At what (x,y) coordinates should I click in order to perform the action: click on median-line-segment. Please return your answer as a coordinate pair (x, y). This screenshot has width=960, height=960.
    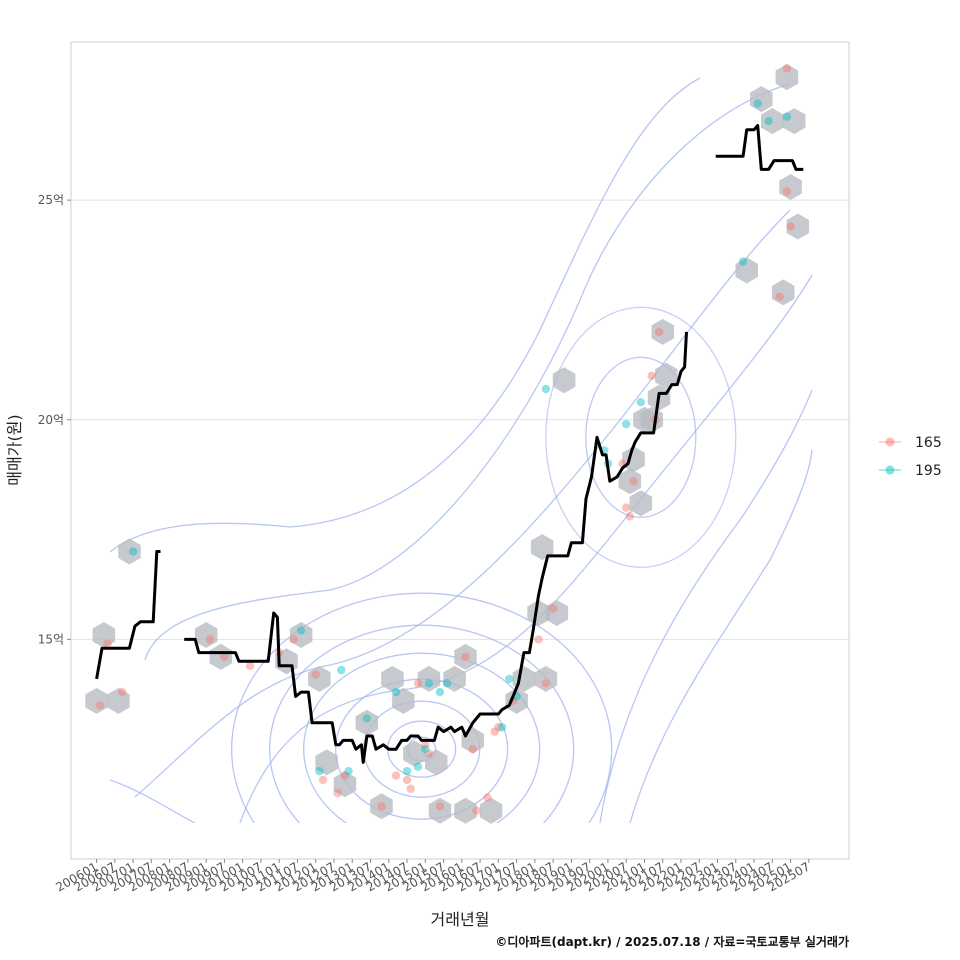
    Looking at the image, I should click on (759, 147).